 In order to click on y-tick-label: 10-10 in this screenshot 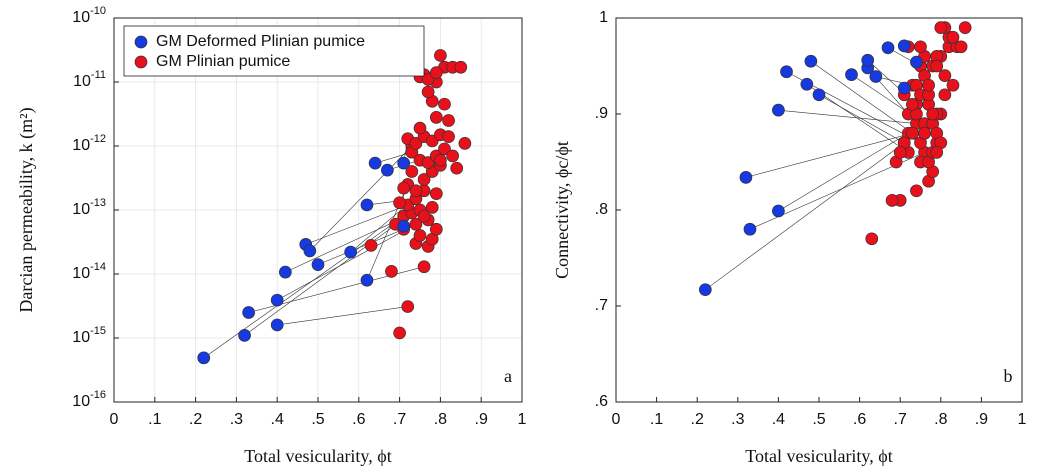, I will do `click(89, 15)`.